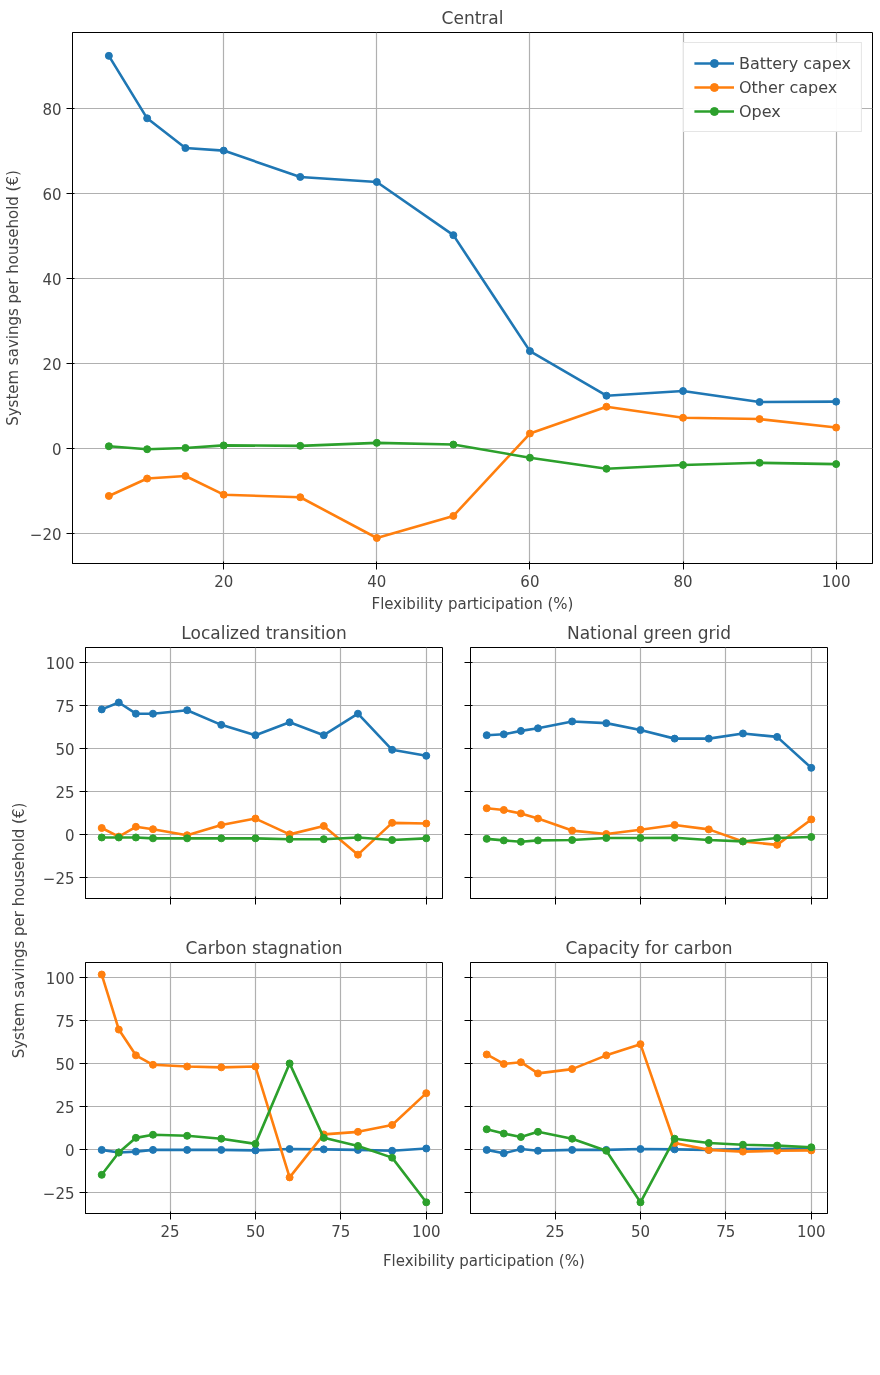 The width and height of the screenshot is (880, 1375). I want to click on chart-title: Central, so click(472, 17).